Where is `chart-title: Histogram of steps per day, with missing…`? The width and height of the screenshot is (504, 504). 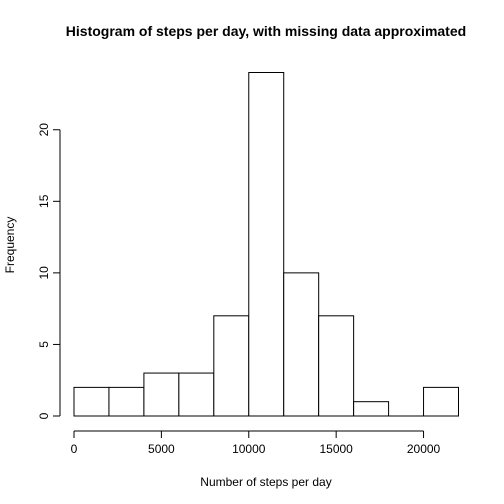 chart-title: Histogram of steps per day, with missing… is located at coordinates (266, 31).